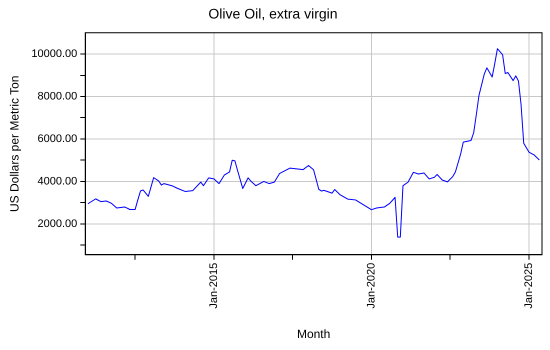 This screenshot has width=550, height=350. I want to click on y-tick-label: 2000.00, so click(58, 224).